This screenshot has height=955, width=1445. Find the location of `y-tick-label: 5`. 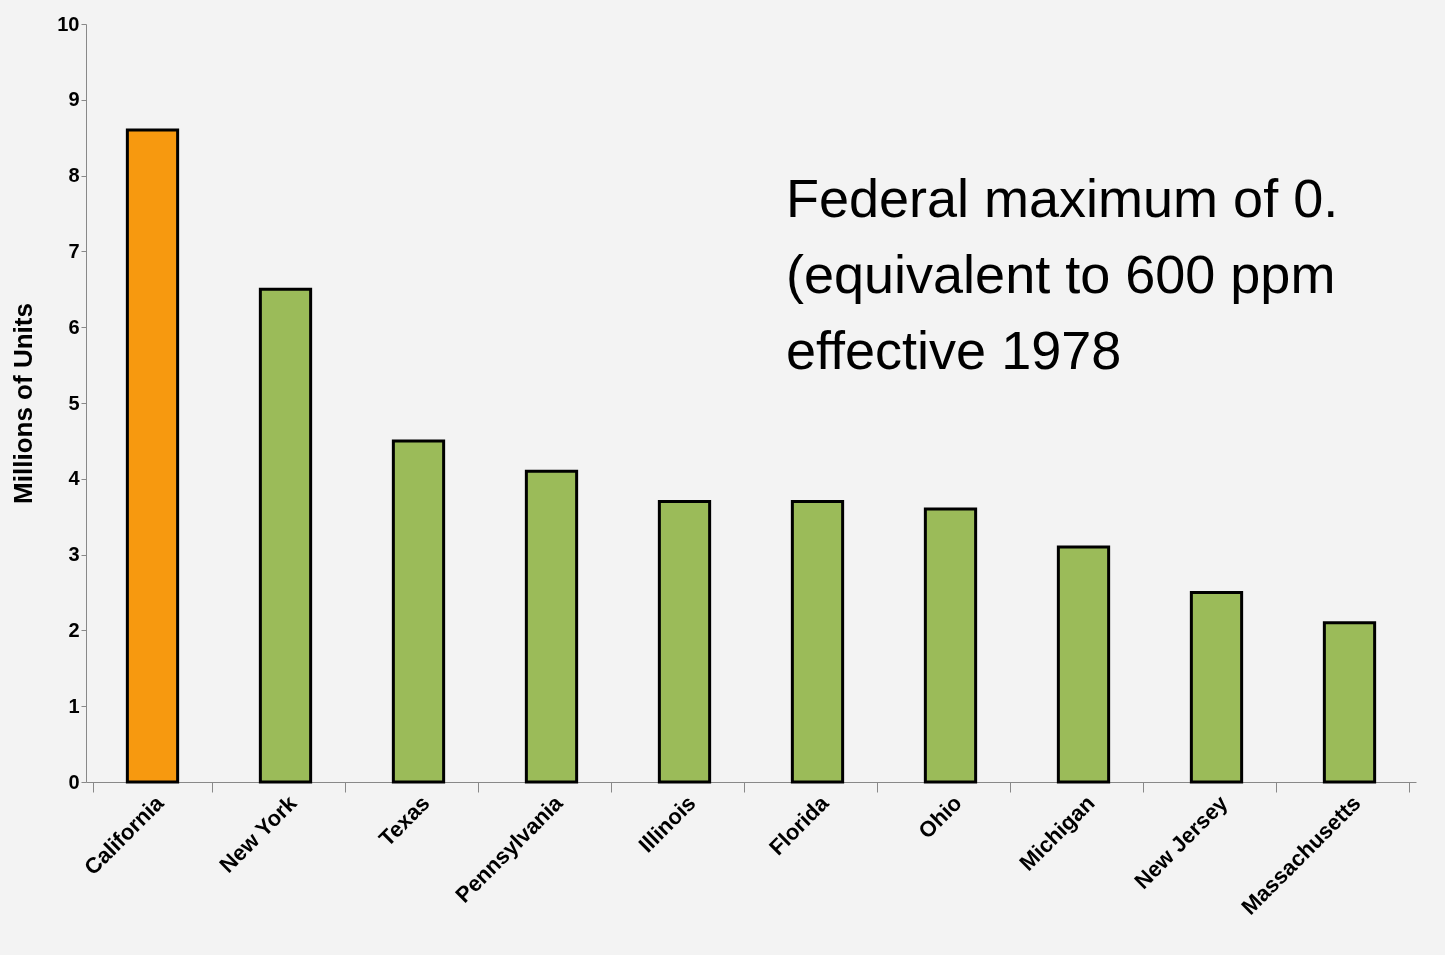

y-tick-label: 5 is located at coordinates (74, 402).